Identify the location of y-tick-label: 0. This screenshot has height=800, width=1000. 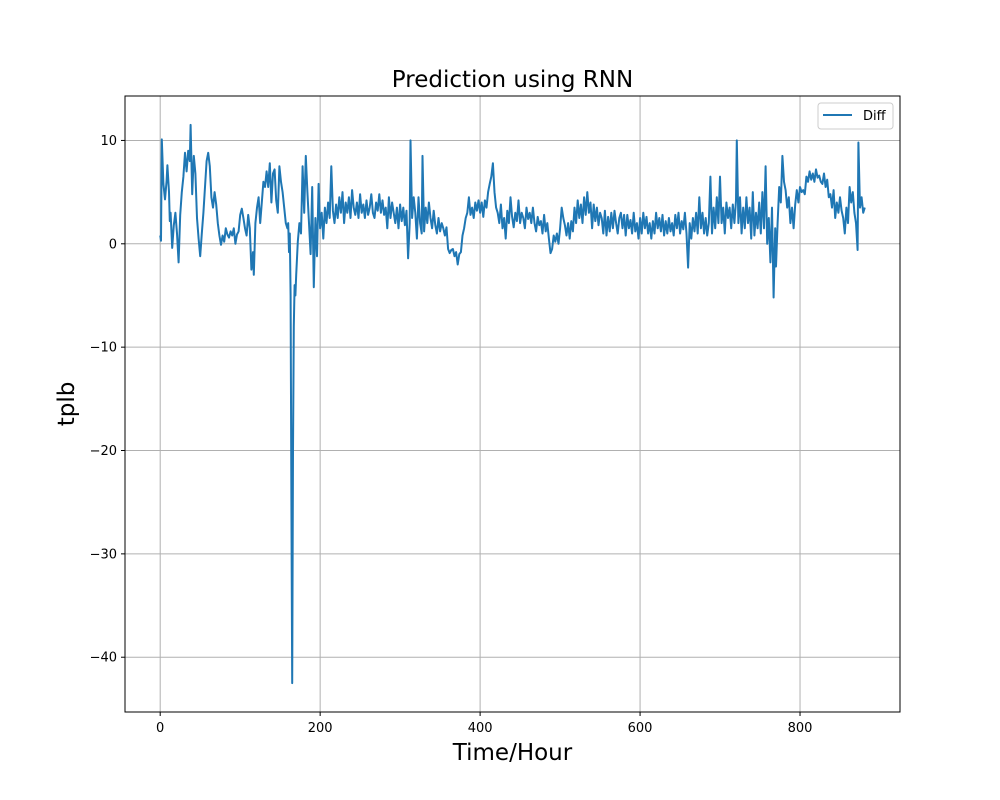
(113, 244).